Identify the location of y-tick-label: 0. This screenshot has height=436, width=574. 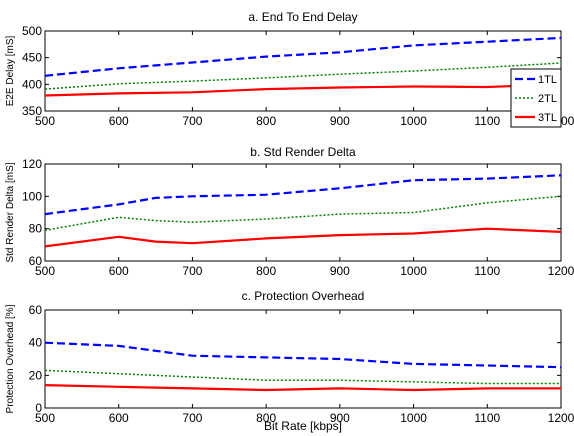
(38, 408).